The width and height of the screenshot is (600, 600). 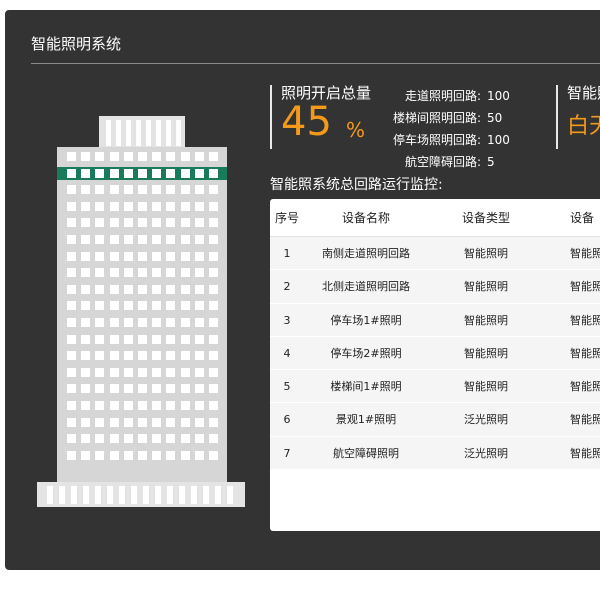 What do you see at coordinates (435, 287) in the screenshot?
I see `table-row: 2 北侧走道照明回路 智能照明 智能照` at bounding box center [435, 287].